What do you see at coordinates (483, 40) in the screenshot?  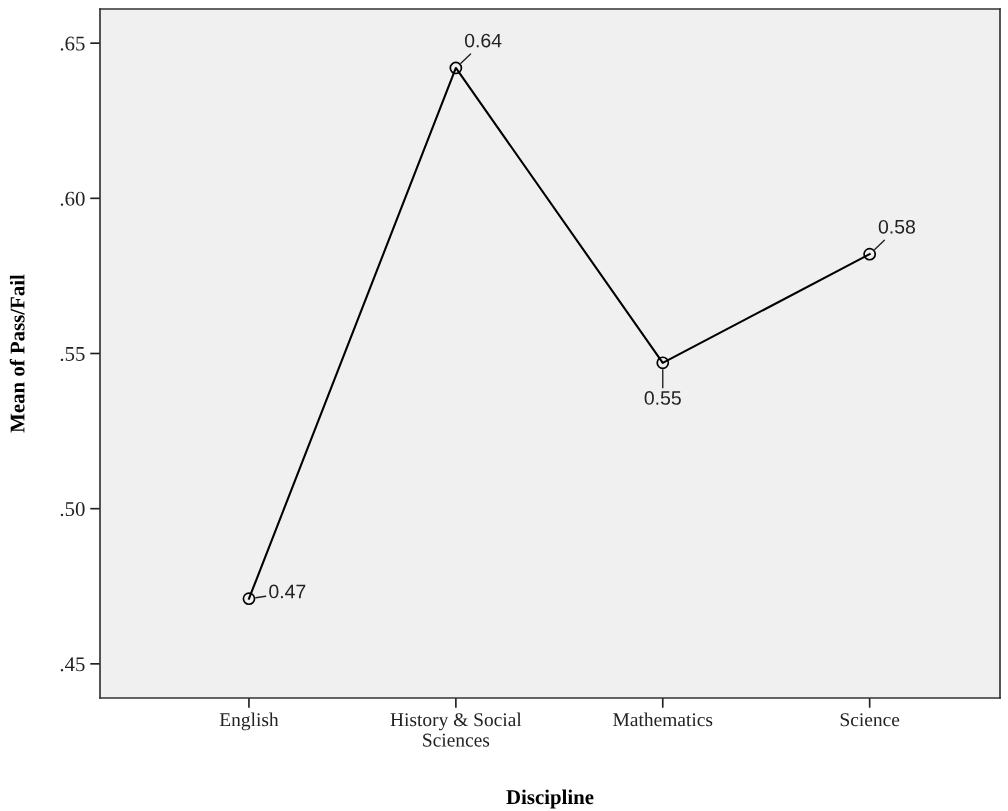 I see `data-label: 0.64` at bounding box center [483, 40].